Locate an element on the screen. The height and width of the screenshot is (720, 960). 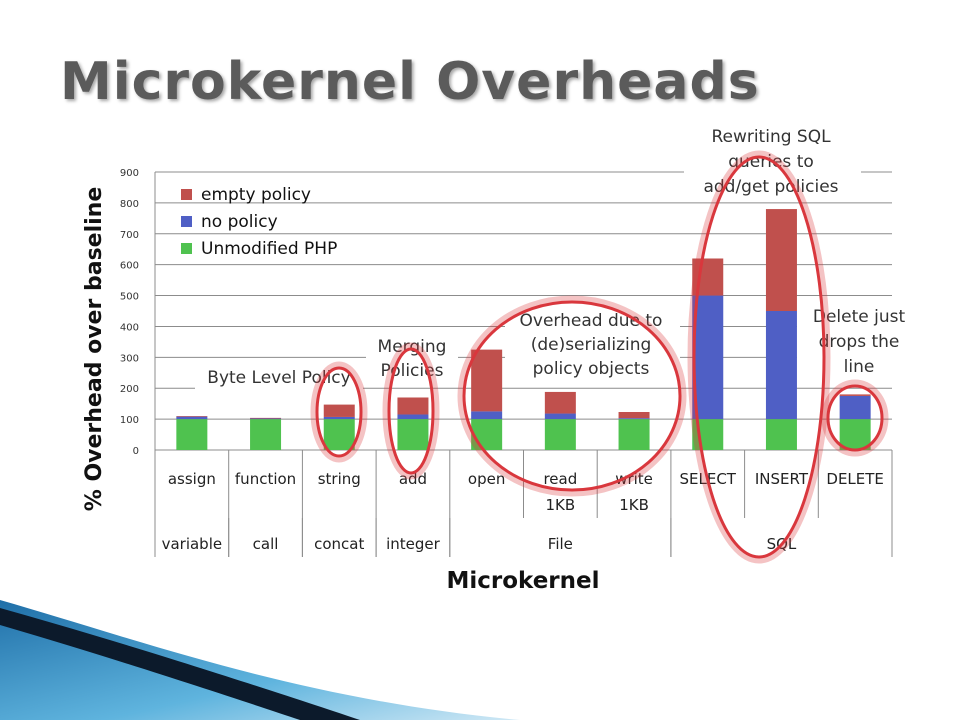
group-label: integer is located at coordinates (413, 544).